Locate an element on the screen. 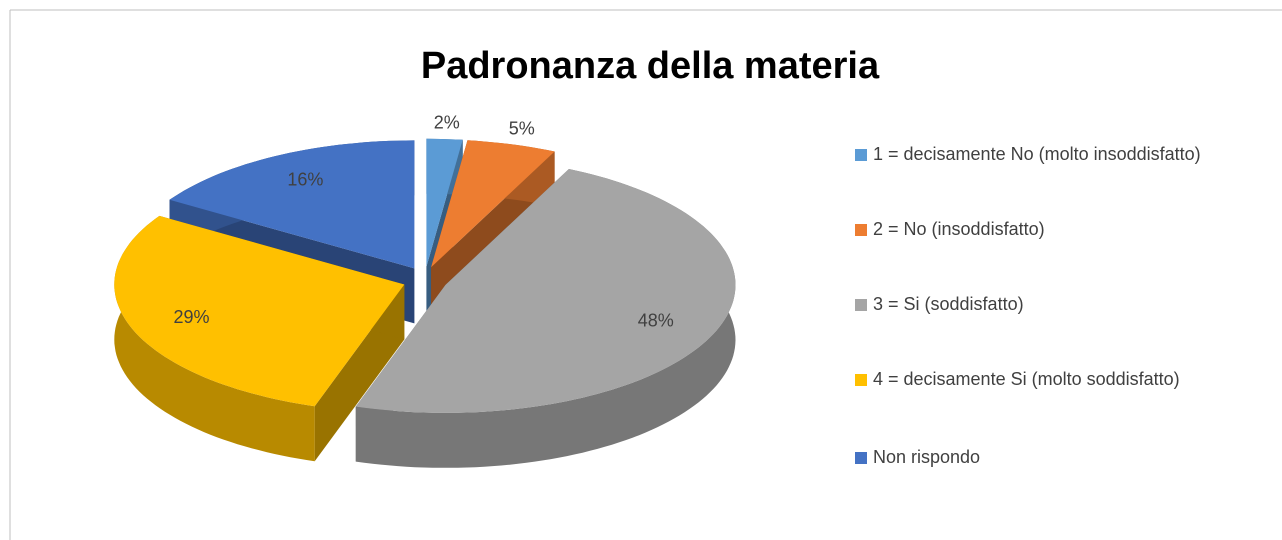  data-label: 16% is located at coordinates (305, 180).